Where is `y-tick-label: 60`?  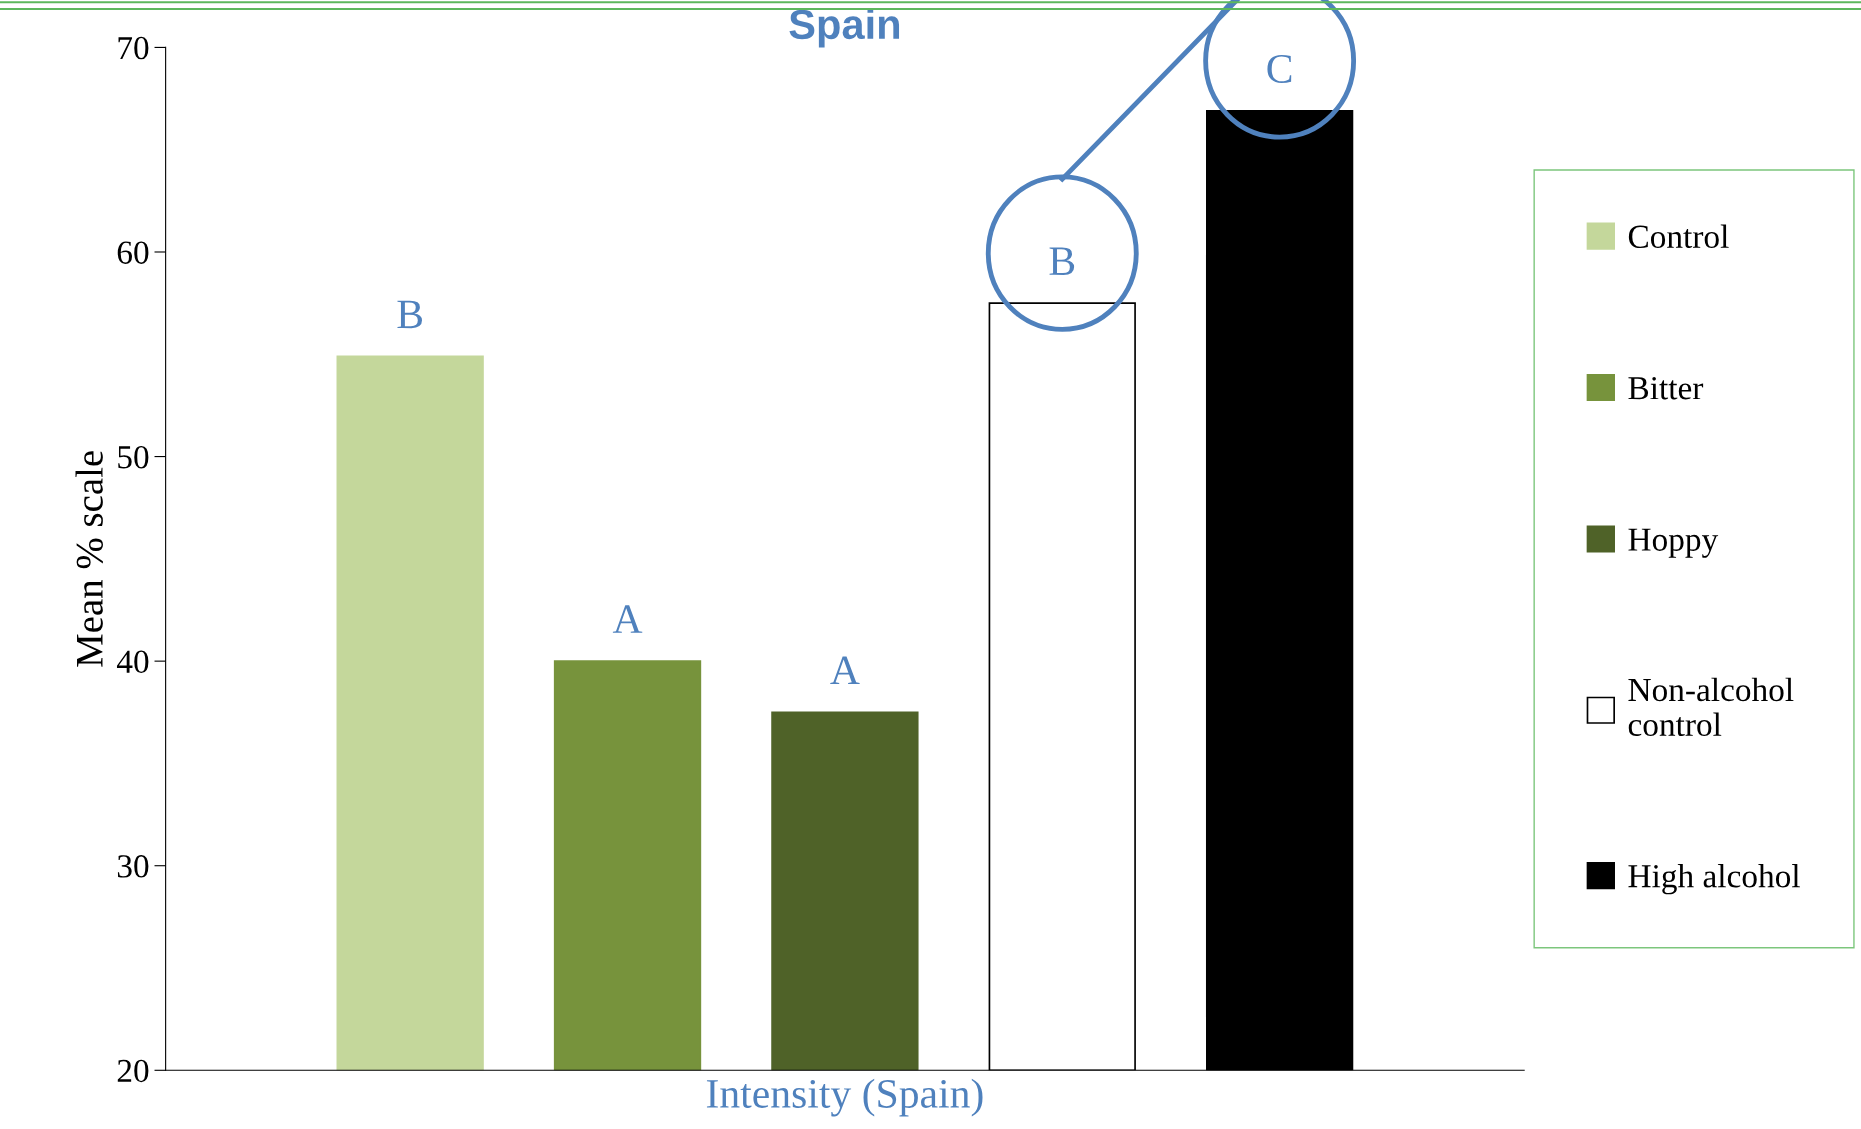 y-tick-label: 60 is located at coordinates (133, 252).